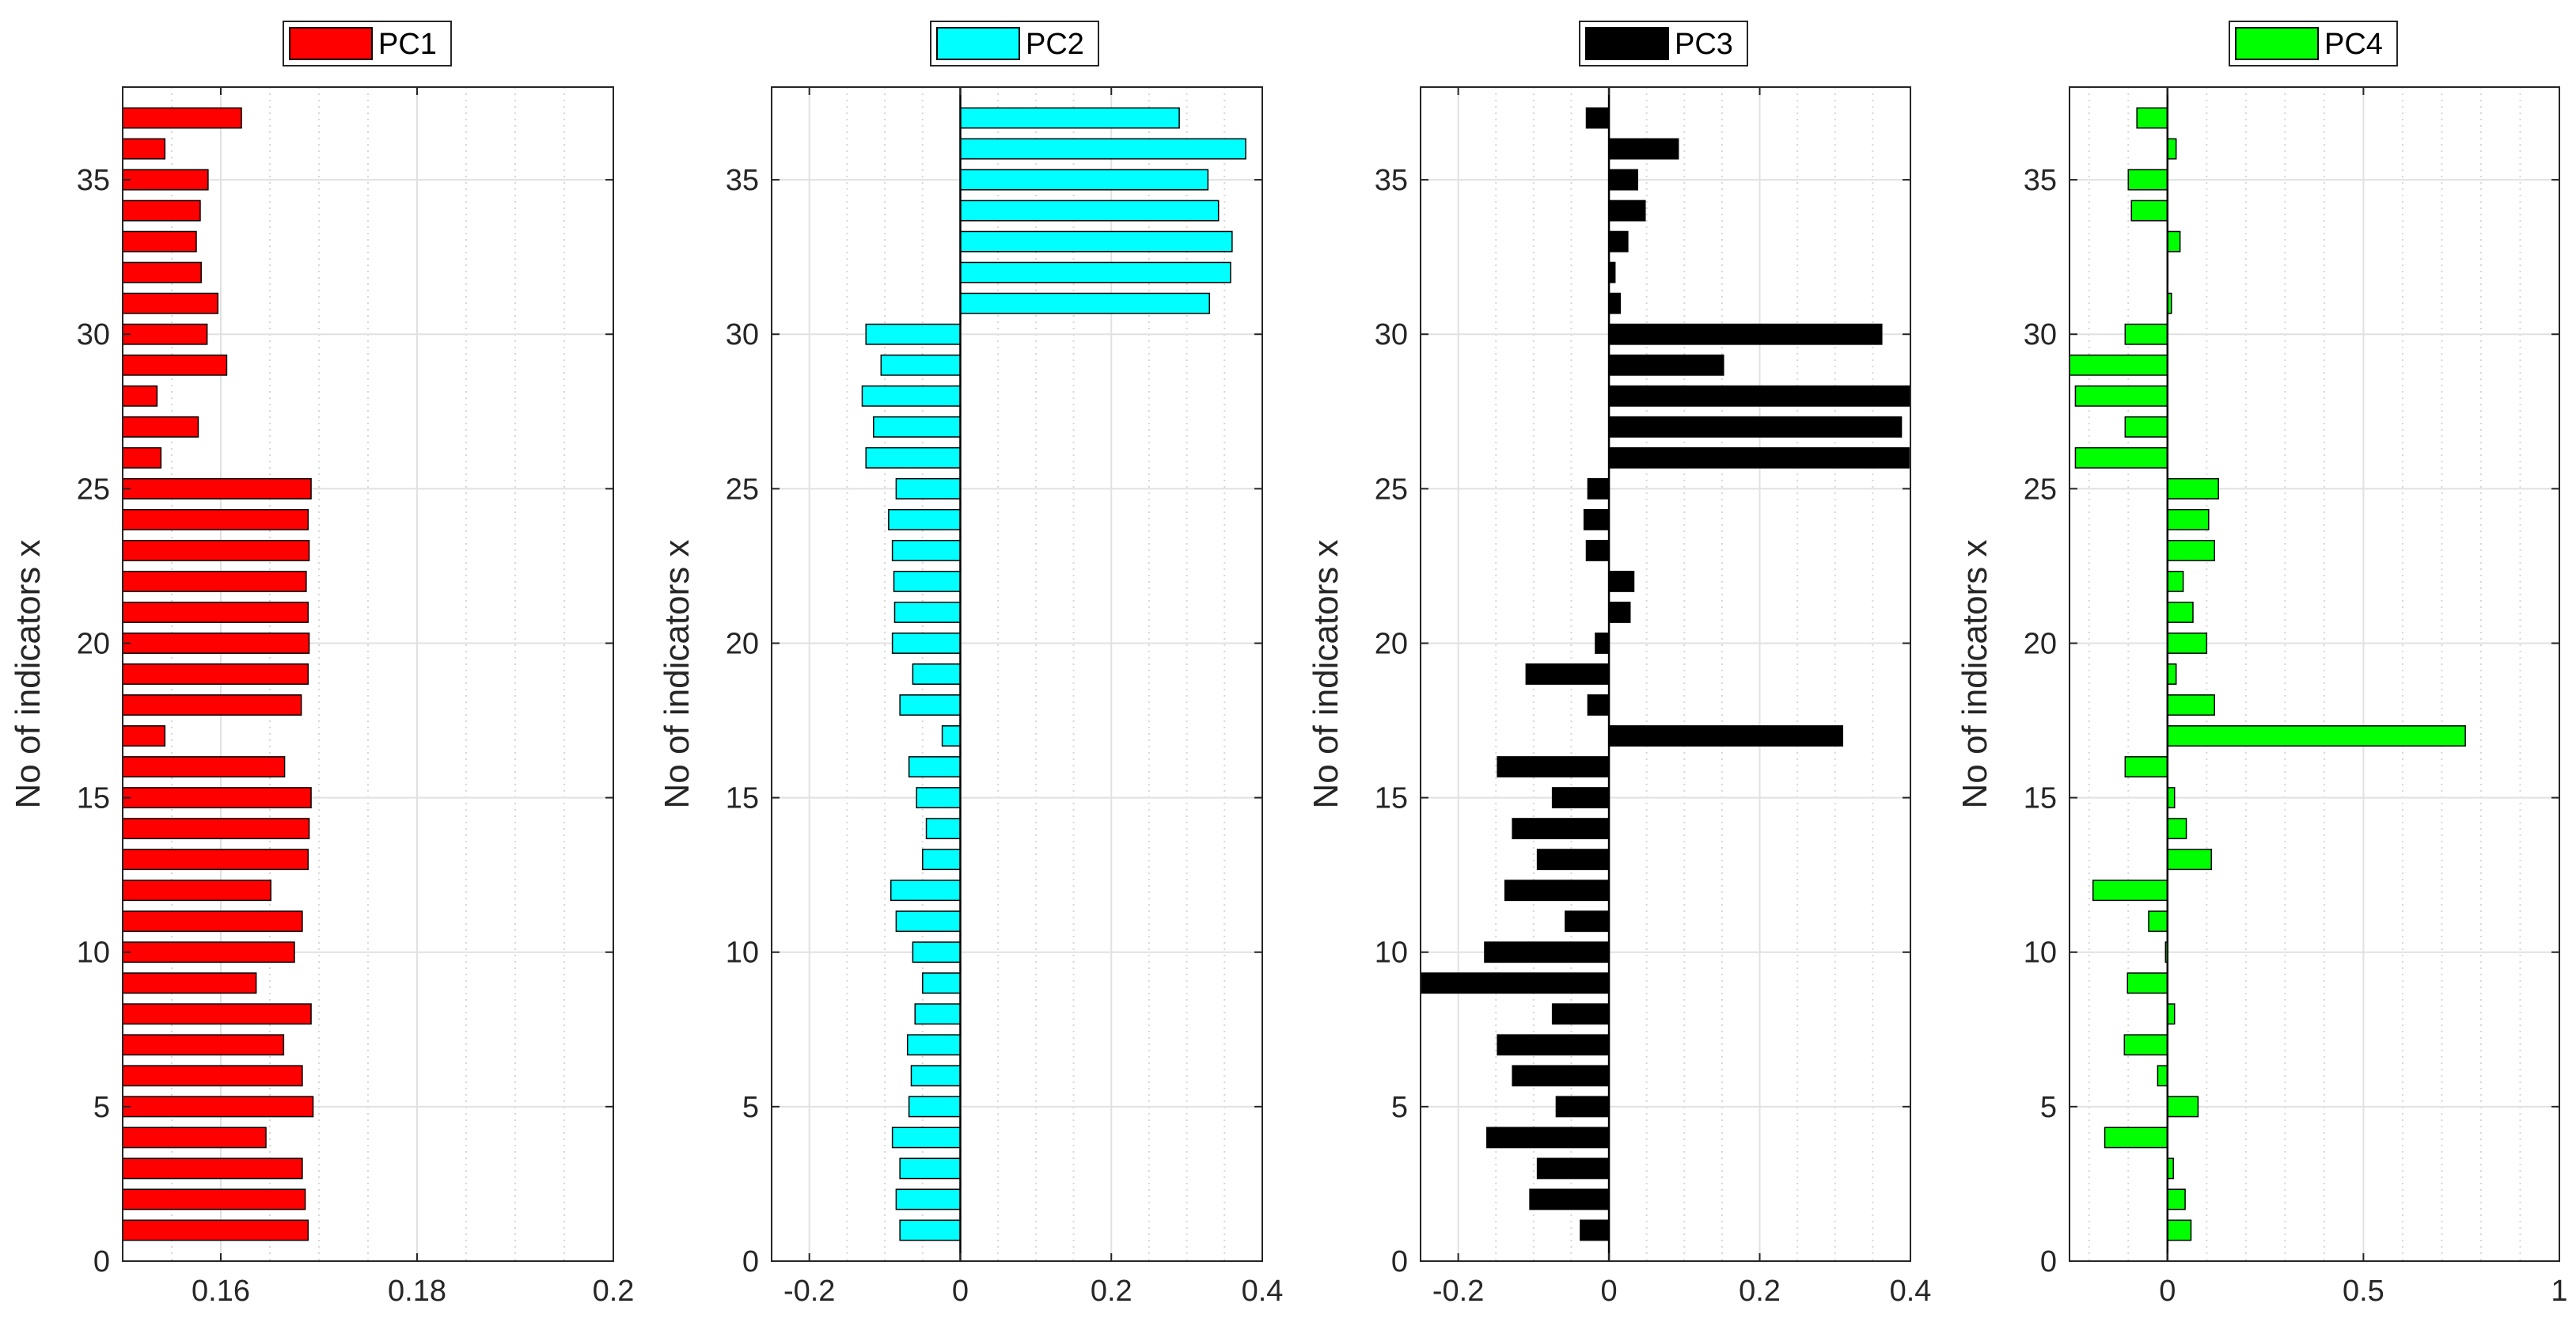 This screenshot has height=1330, width=2576. I want to click on legend-label: PC2, so click(1055, 44).